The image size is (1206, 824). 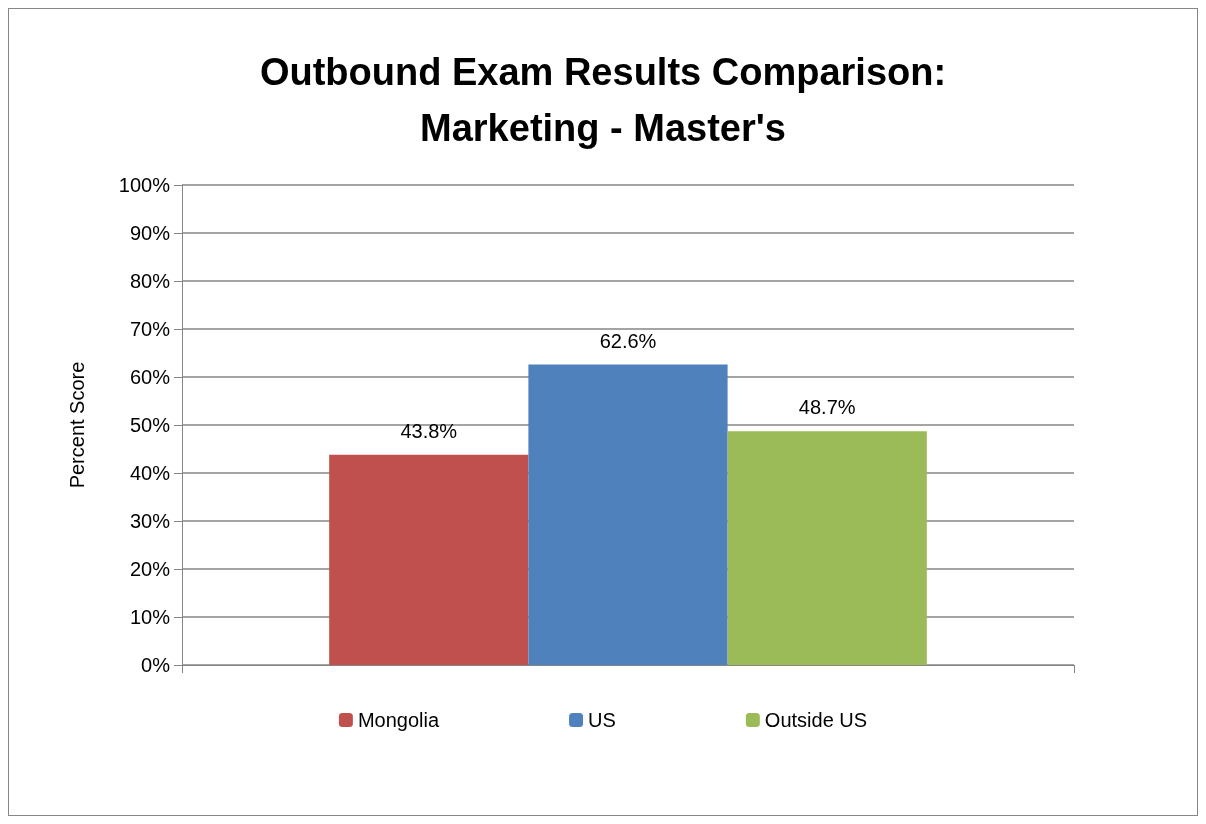 What do you see at coordinates (603, 100) in the screenshot?
I see `chart-title: Outbound Exam Results Comparison: Marketing - Master's` at bounding box center [603, 100].